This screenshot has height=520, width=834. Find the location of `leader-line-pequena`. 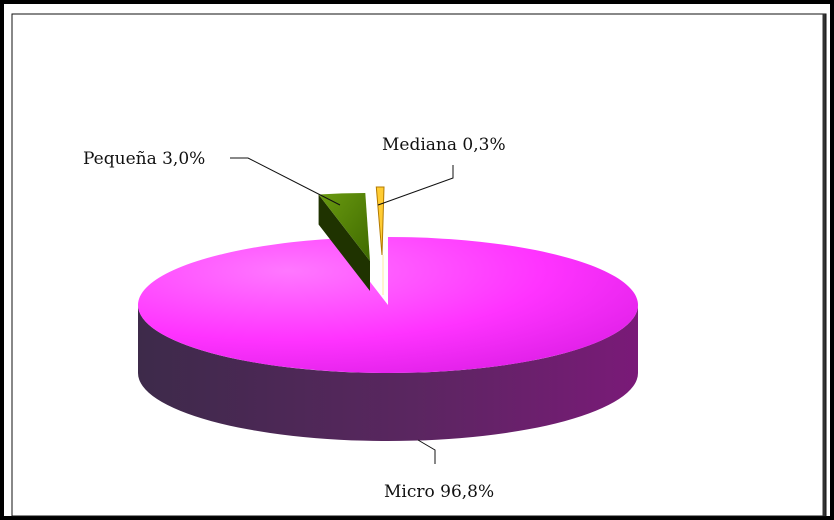

leader-line-pequena is located at coordinates (285, 181).